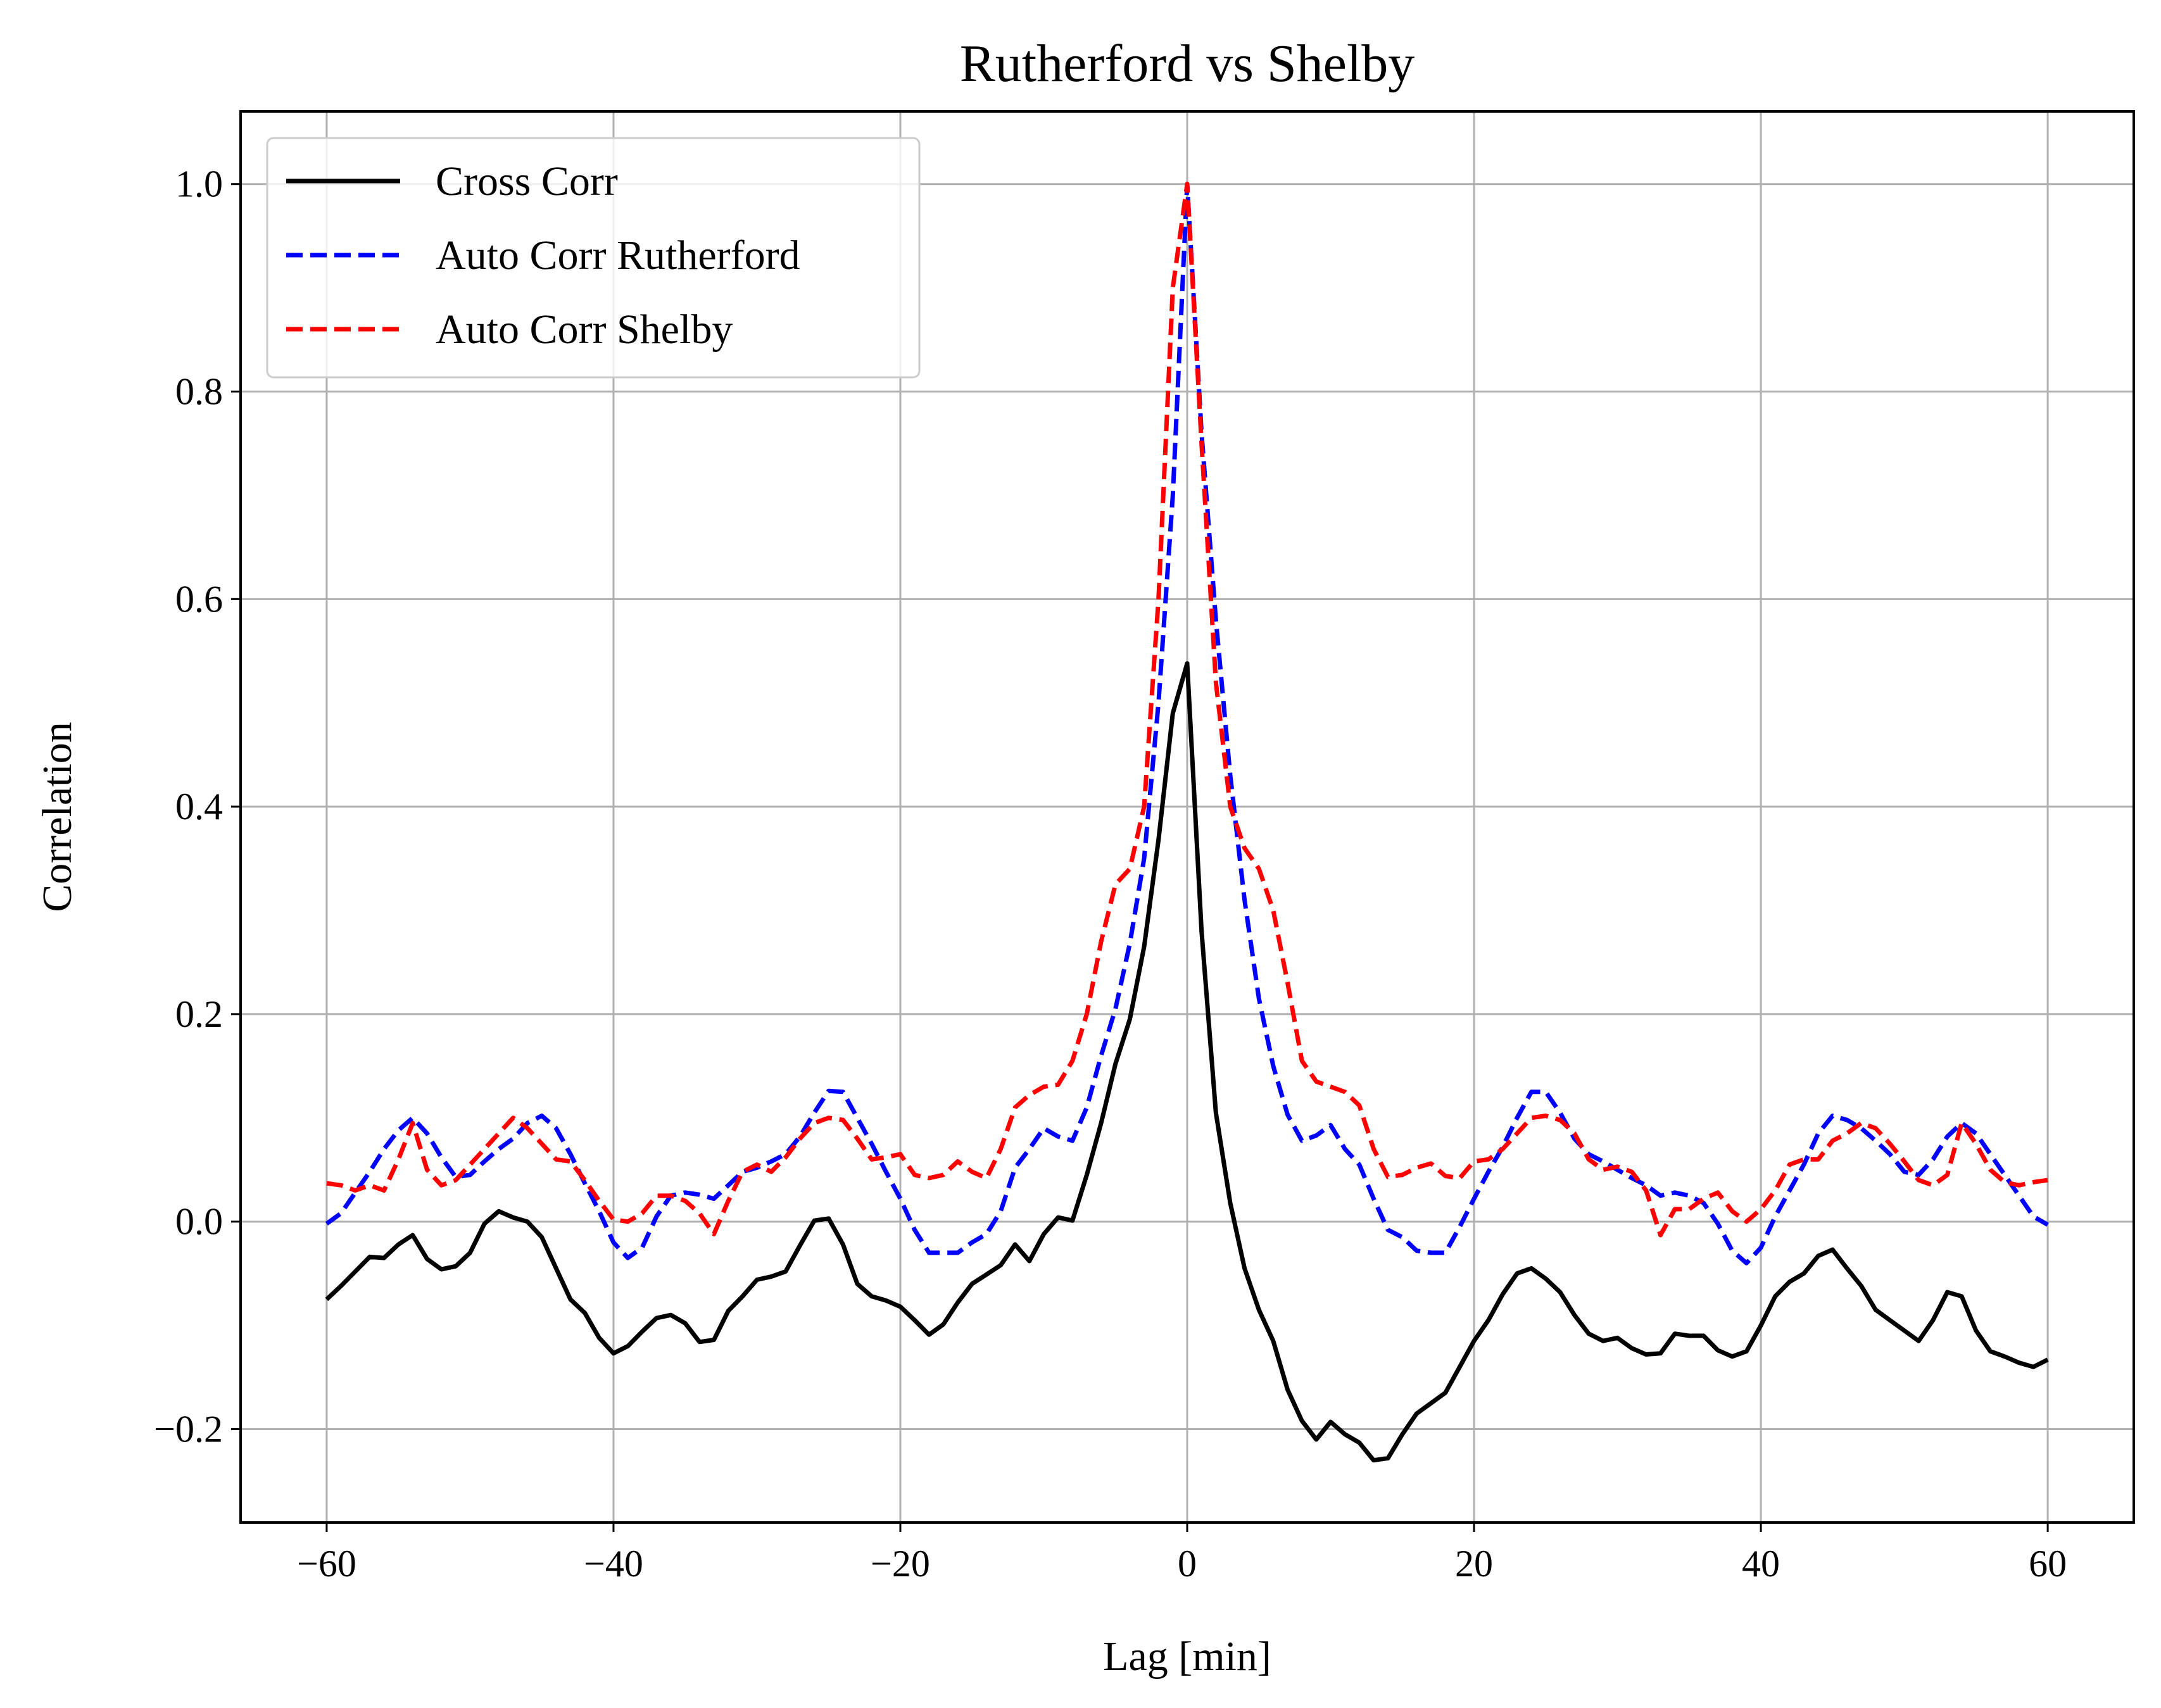  What do you see at coordinates (584, 330) in the screenshot?
I see `legend-label: Auto Corr Shelby` at bounding box center [584, 330].